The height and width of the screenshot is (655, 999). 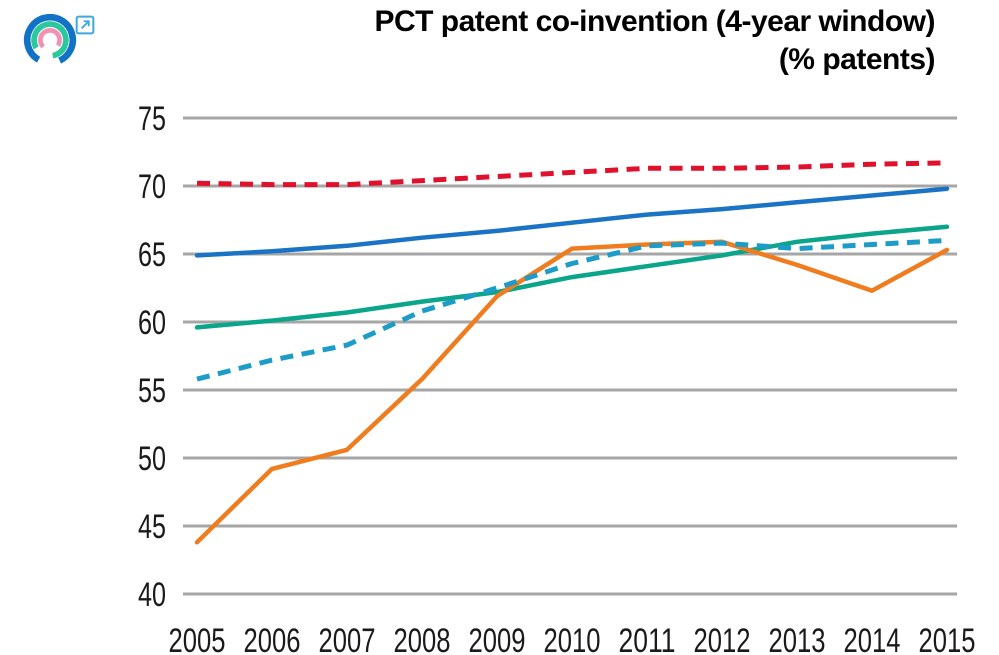 I want to click on y-tick-label: 55, so click(x=152, y=391).